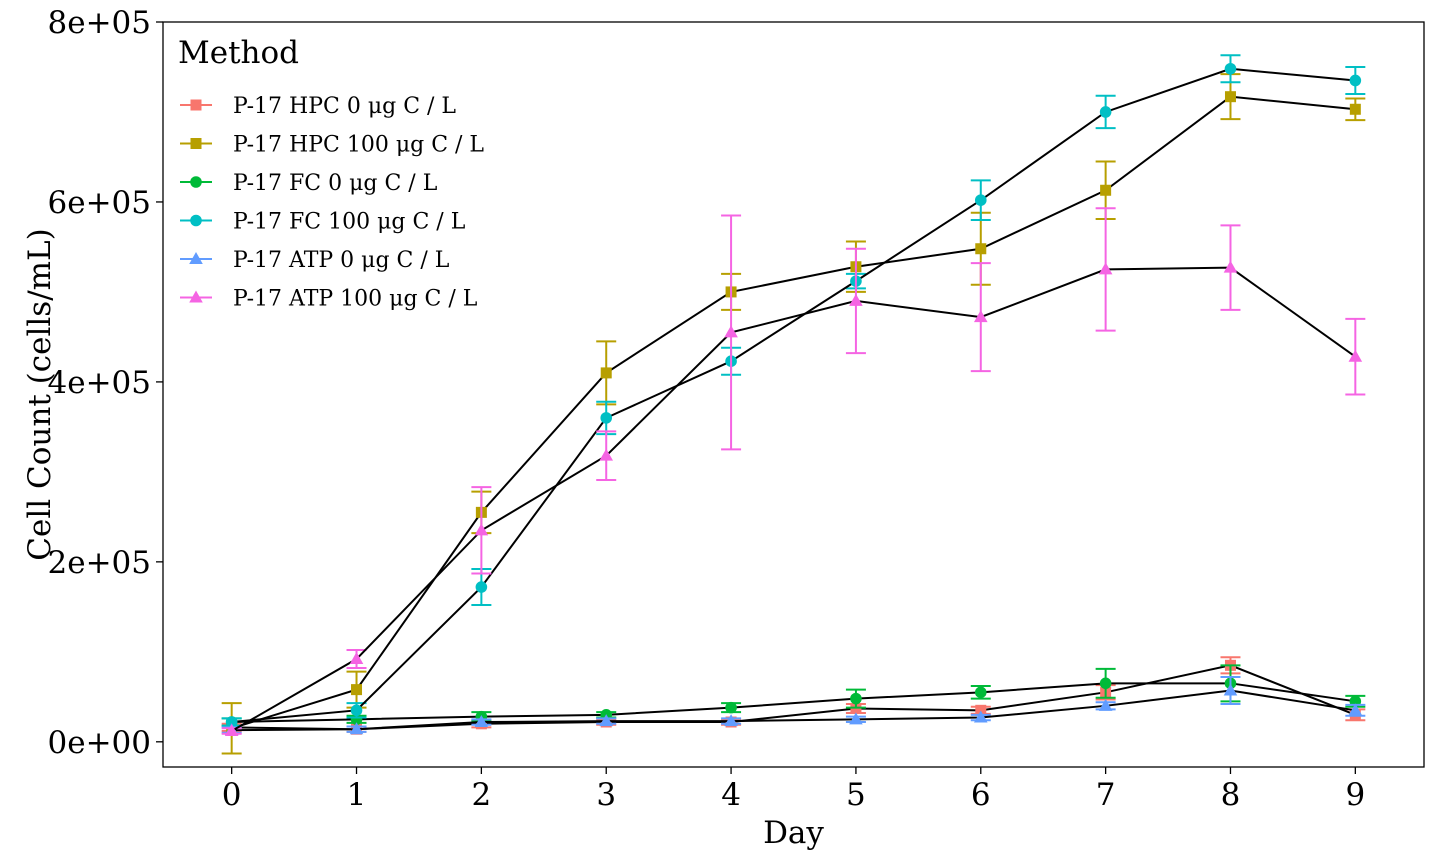  What do you see at coordinates (232, 795) in the screenshot?
I see `x-tick-label: 0` at bounding box center [232, 795].